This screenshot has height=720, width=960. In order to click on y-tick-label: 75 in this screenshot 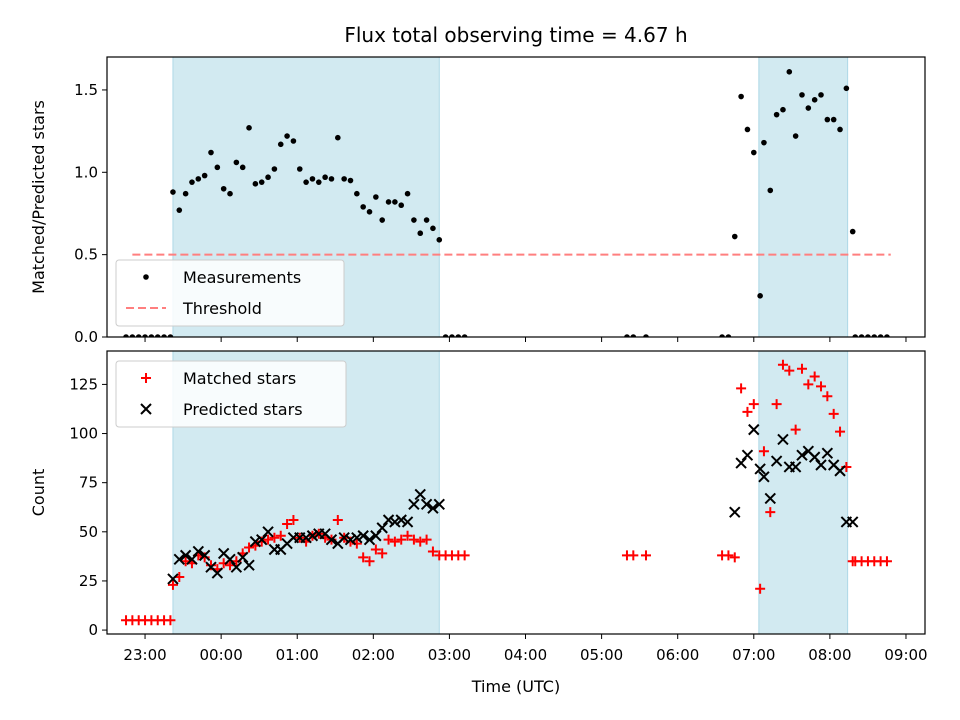, I will do `click(88, 483)`.